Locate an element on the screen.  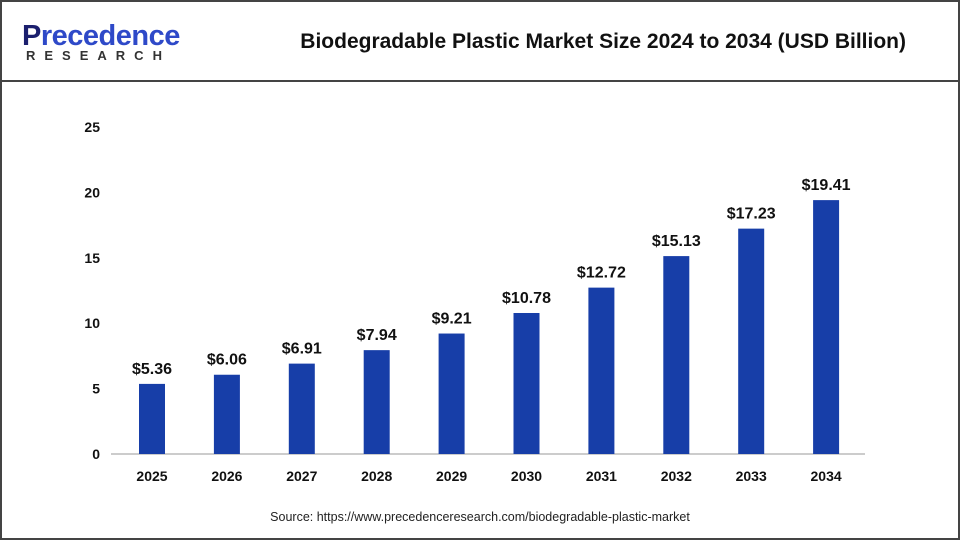
bar-2026 is located at coordinates (226, 414).